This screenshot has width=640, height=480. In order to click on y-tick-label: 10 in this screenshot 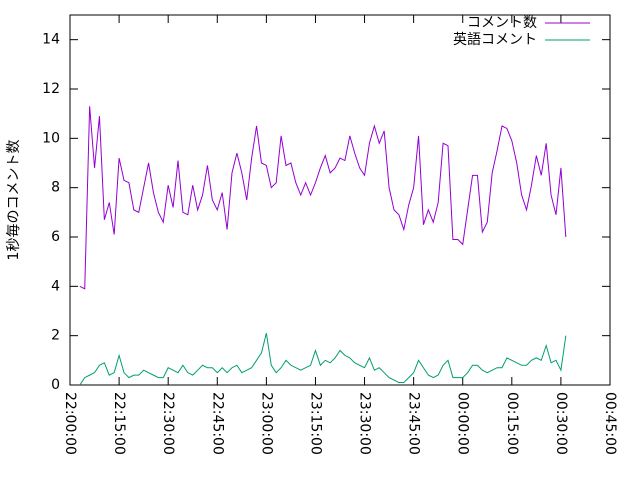, I will do `click(51, 138)`.